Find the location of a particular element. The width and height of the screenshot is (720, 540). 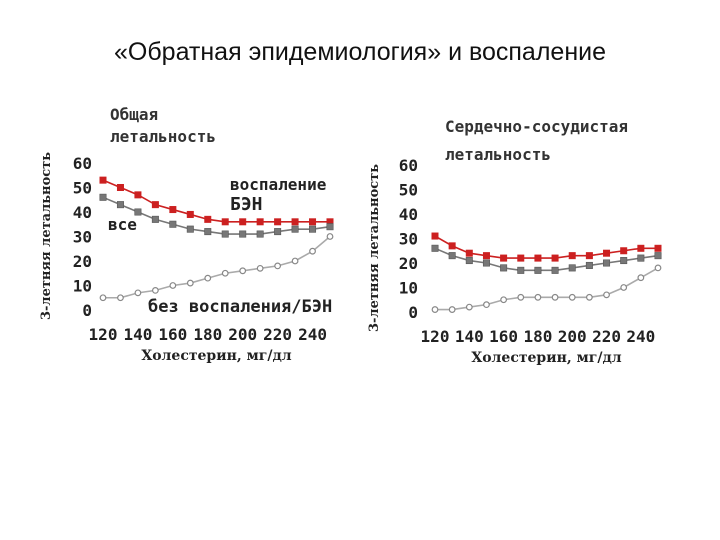

x-tick-label: 120 is located at coordinates (103, 334).